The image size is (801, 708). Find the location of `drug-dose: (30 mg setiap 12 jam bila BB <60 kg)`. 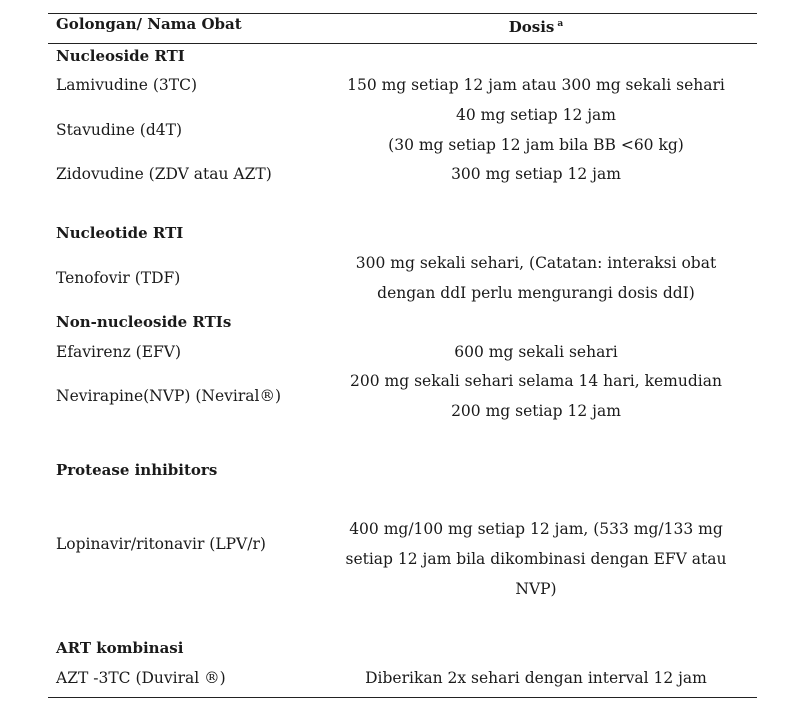

drug-dose: (30 mg setiap 12 jam bila BB <60 kg) is located at coordinates (536, 145).